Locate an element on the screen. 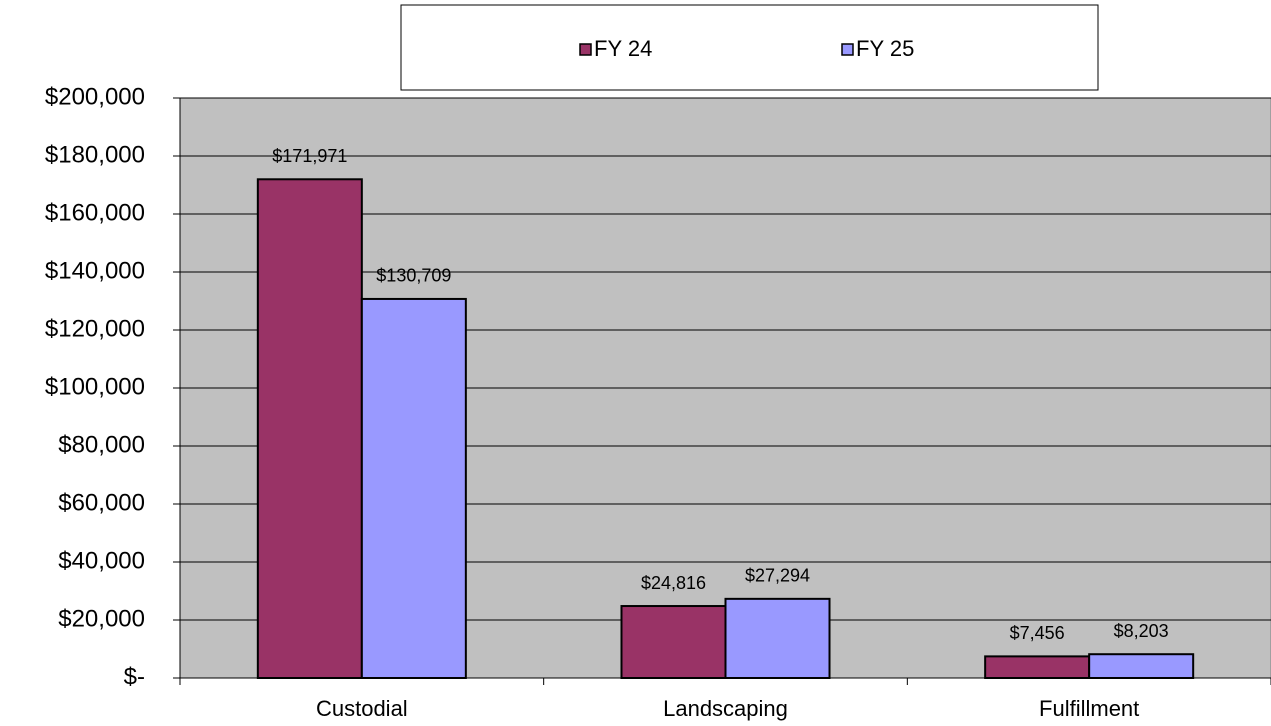  data-label: $8,203 is located at coordinates (1141, 631).